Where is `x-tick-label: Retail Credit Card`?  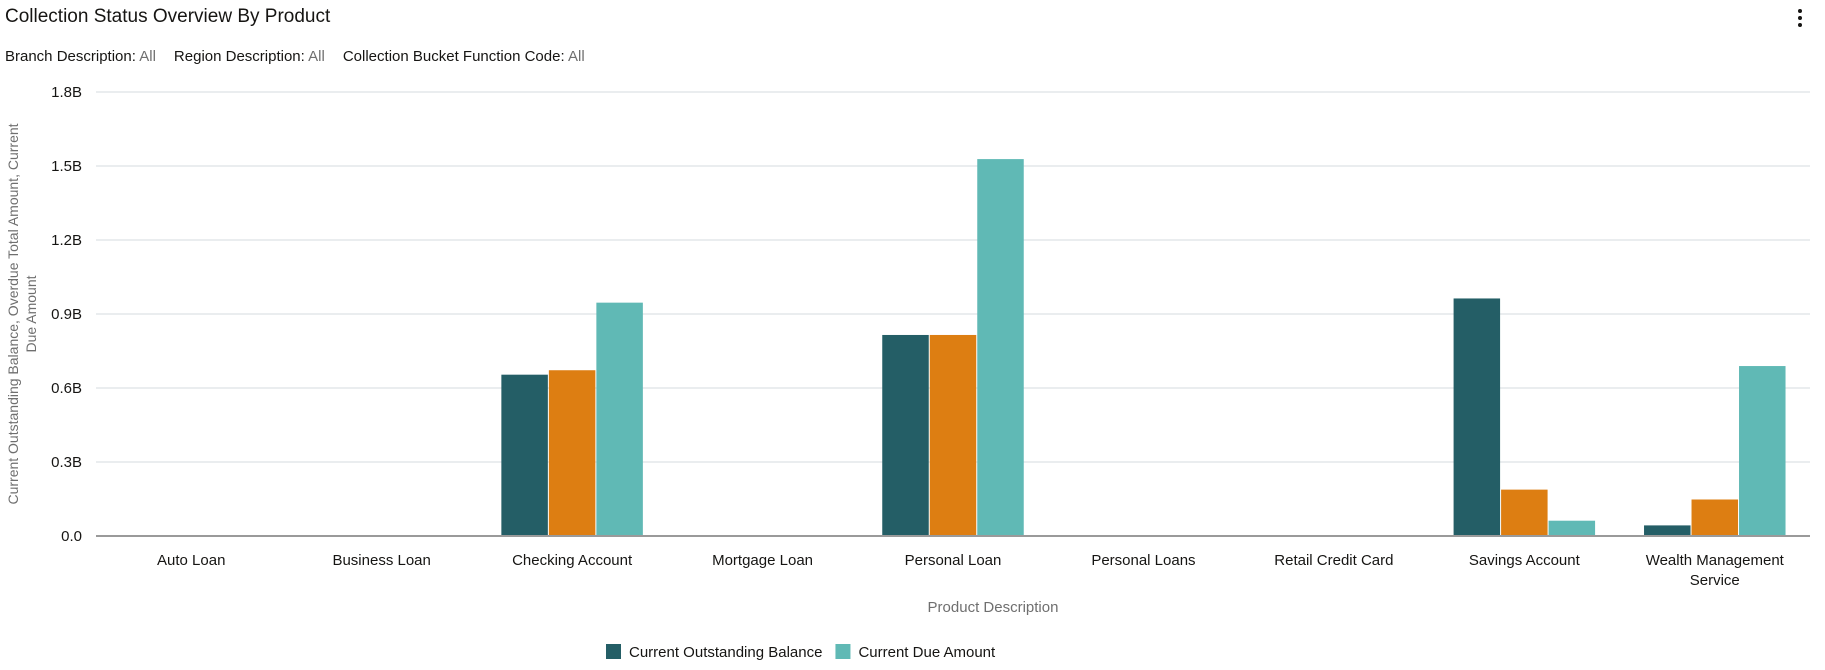 x-tick-label: Retail Credit Card is located at coordinates (1333, 560).